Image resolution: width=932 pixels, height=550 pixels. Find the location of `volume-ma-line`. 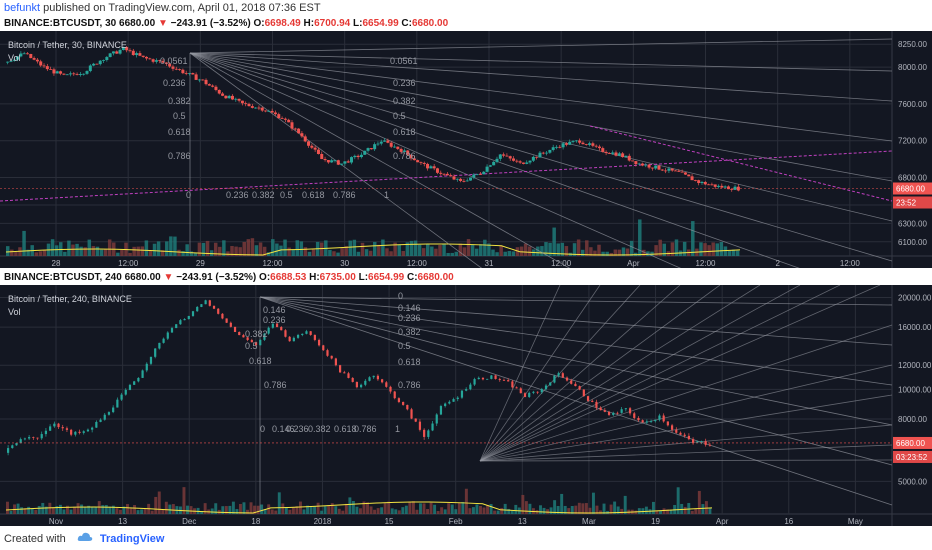

volume-ma-line is located at coordinates (359, 507).